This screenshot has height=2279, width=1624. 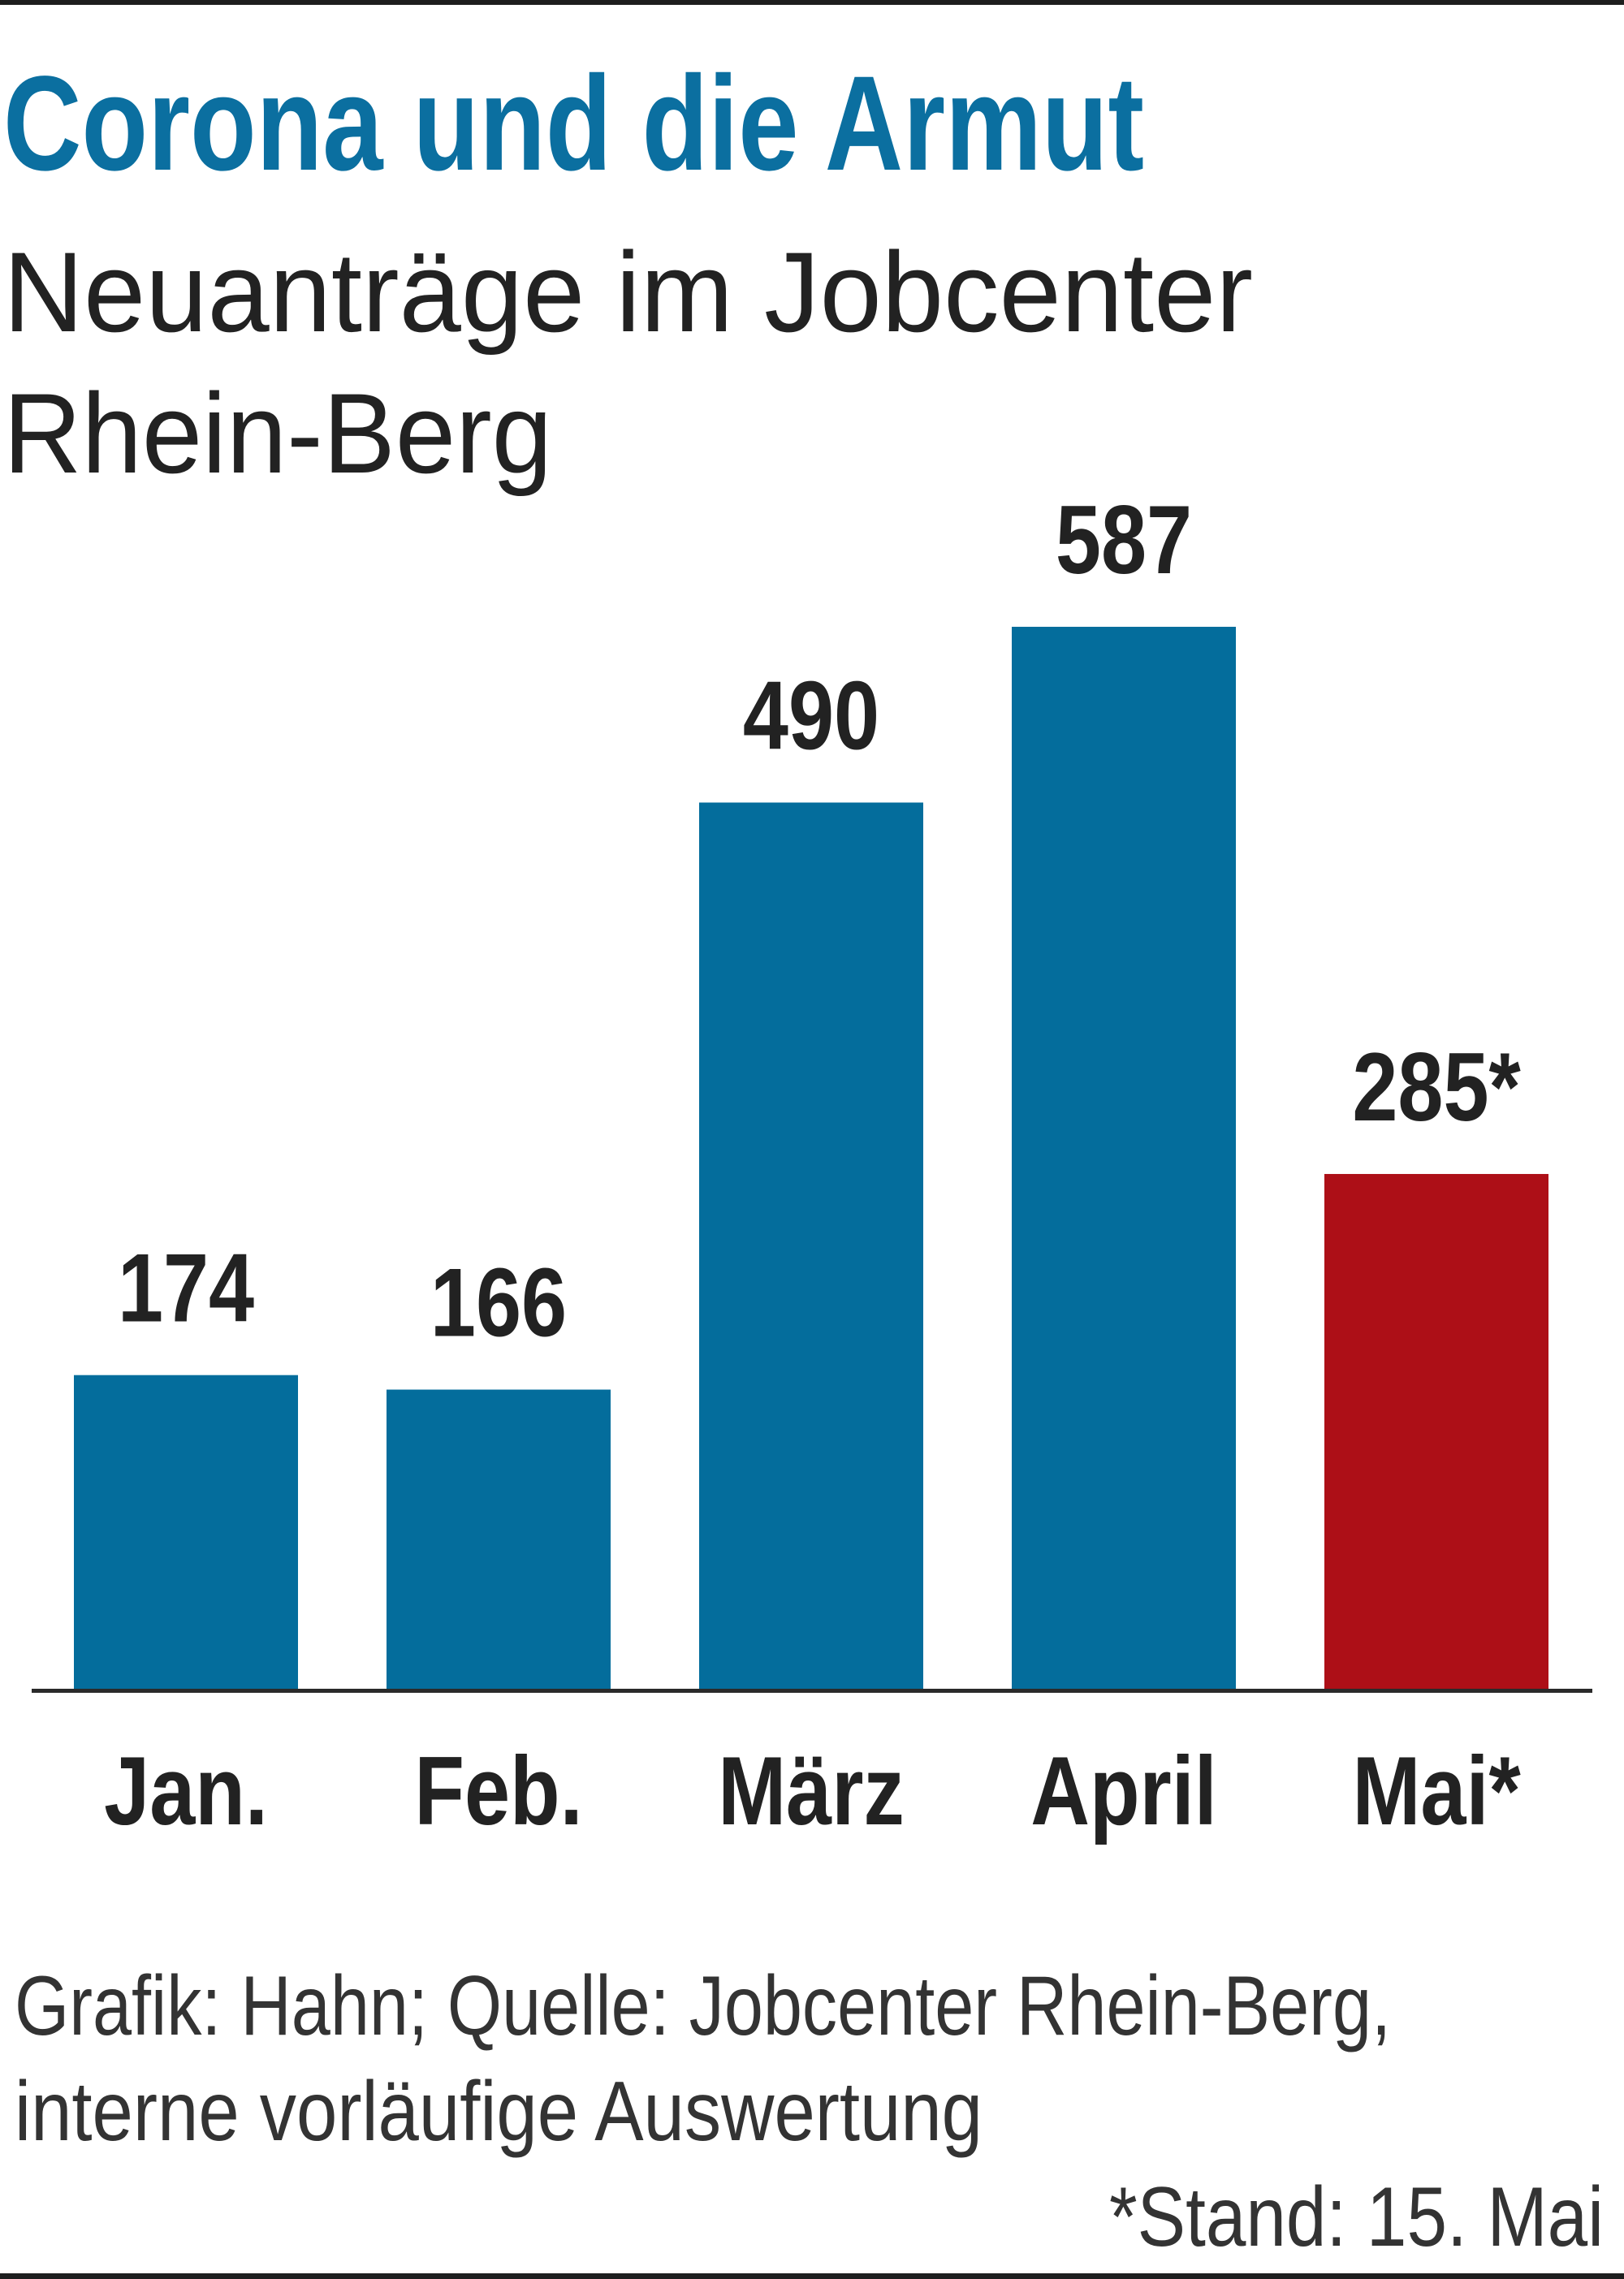 I want to click on bottom-border, so click(x=812, y=2276).